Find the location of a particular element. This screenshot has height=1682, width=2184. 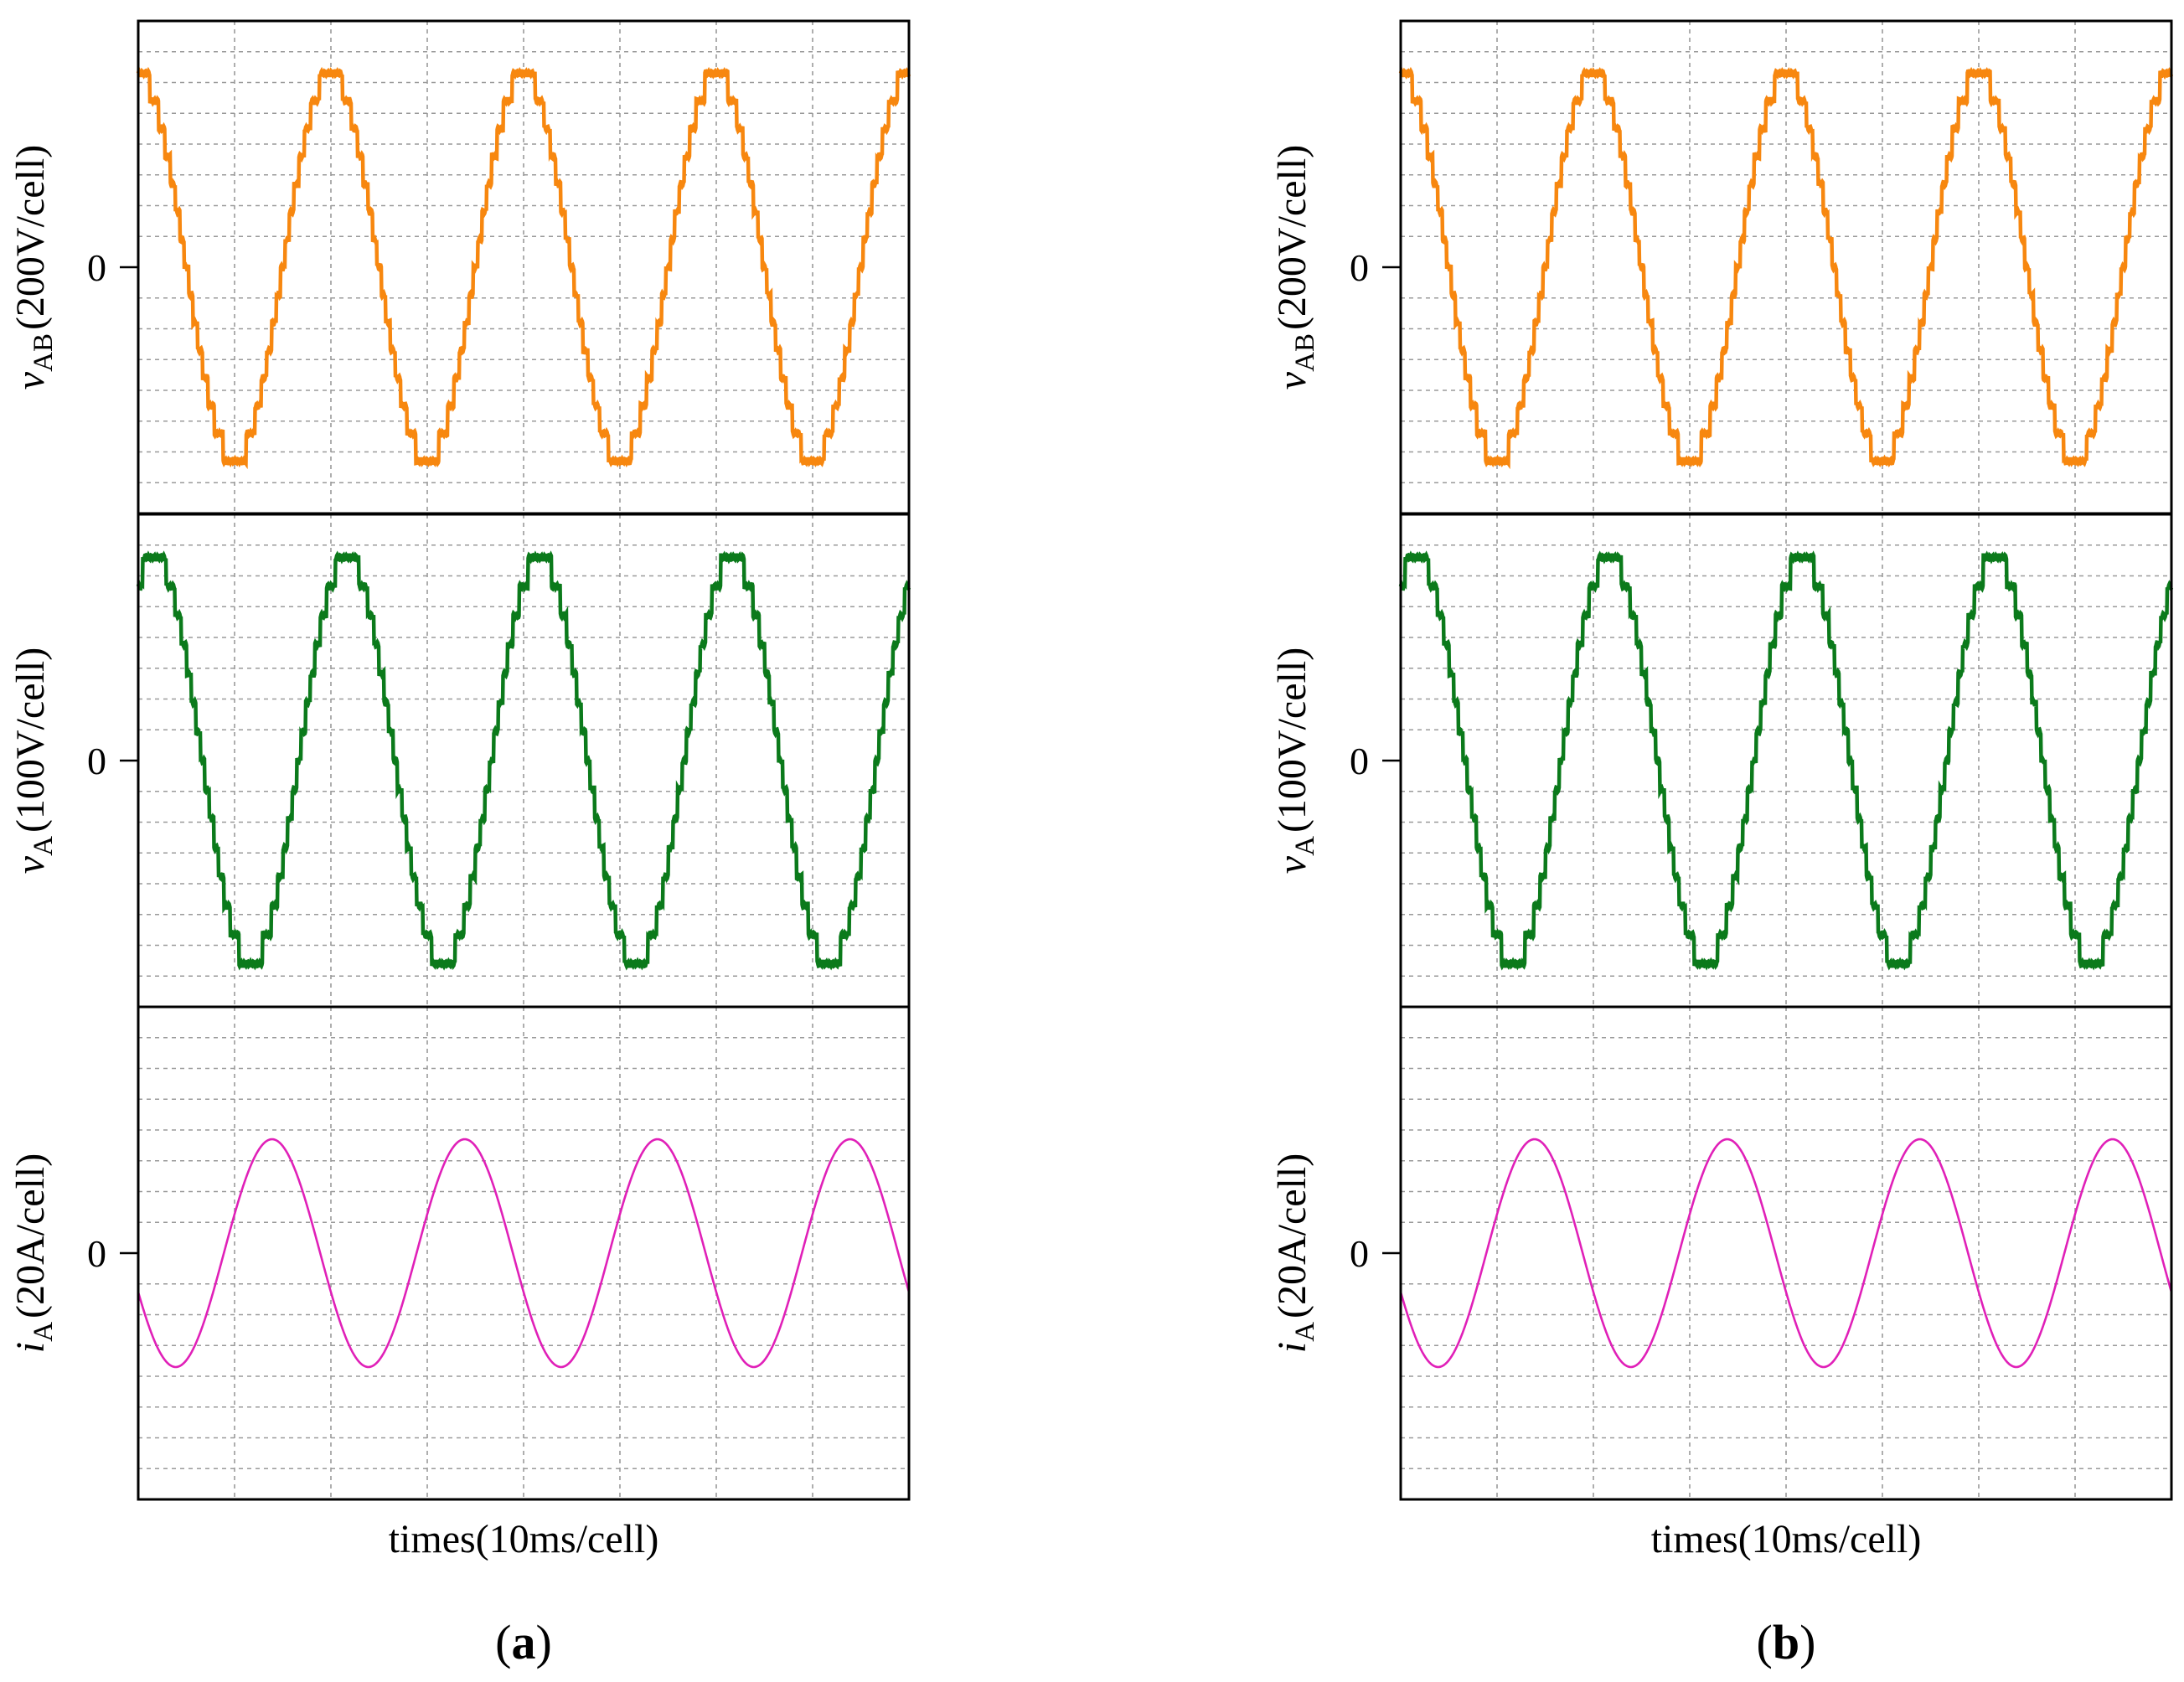

grid-a-vA is located at coordinates (523, 760).